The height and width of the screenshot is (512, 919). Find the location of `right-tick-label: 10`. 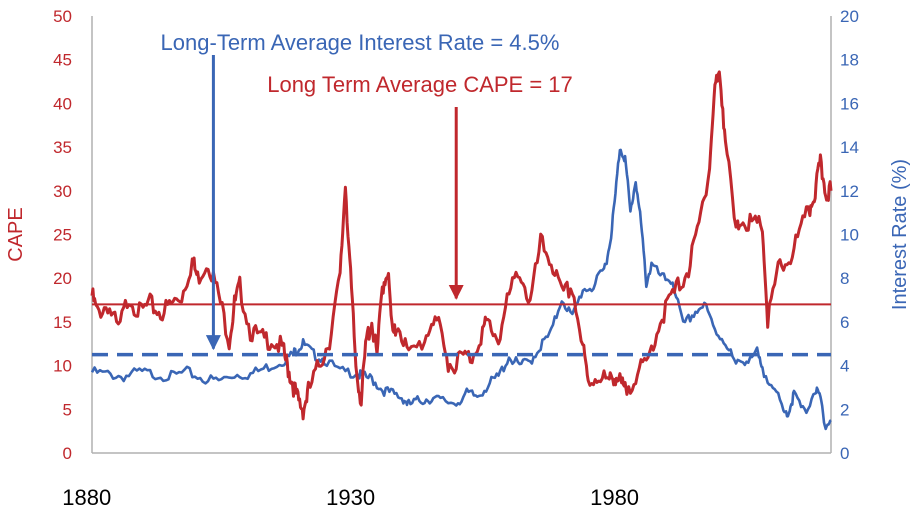

right-tick-label: 10 is located at coordinates (849, 235).